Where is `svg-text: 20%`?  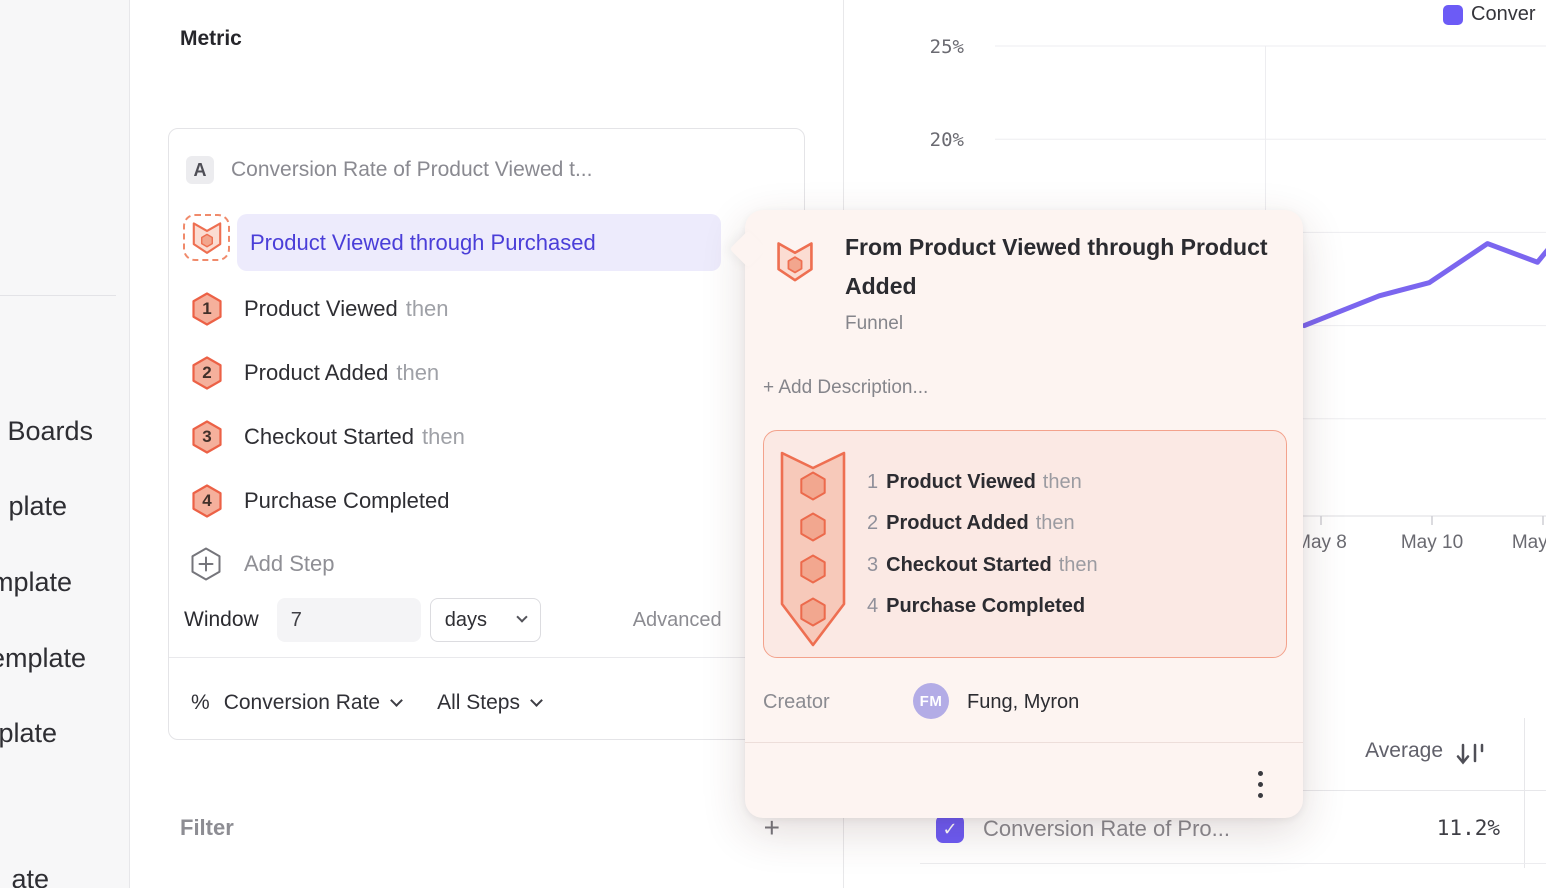 svg-text: 20% is located at coordinates (947, 140).